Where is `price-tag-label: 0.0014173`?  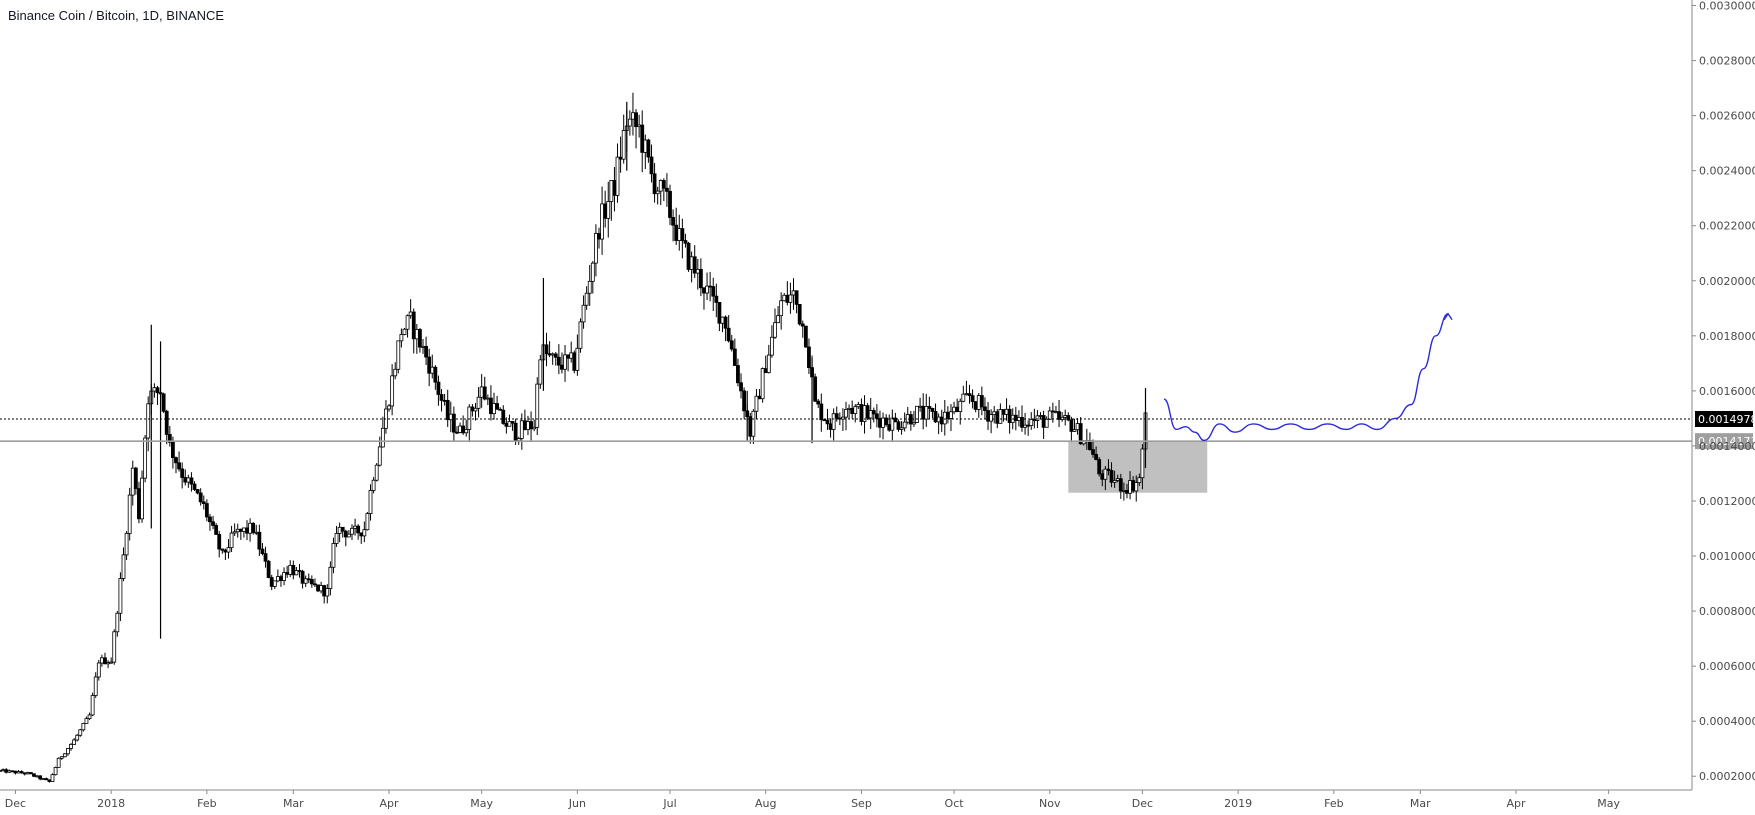
price-tag-label: 0.0014173 is located at coordinates (1726, 441).